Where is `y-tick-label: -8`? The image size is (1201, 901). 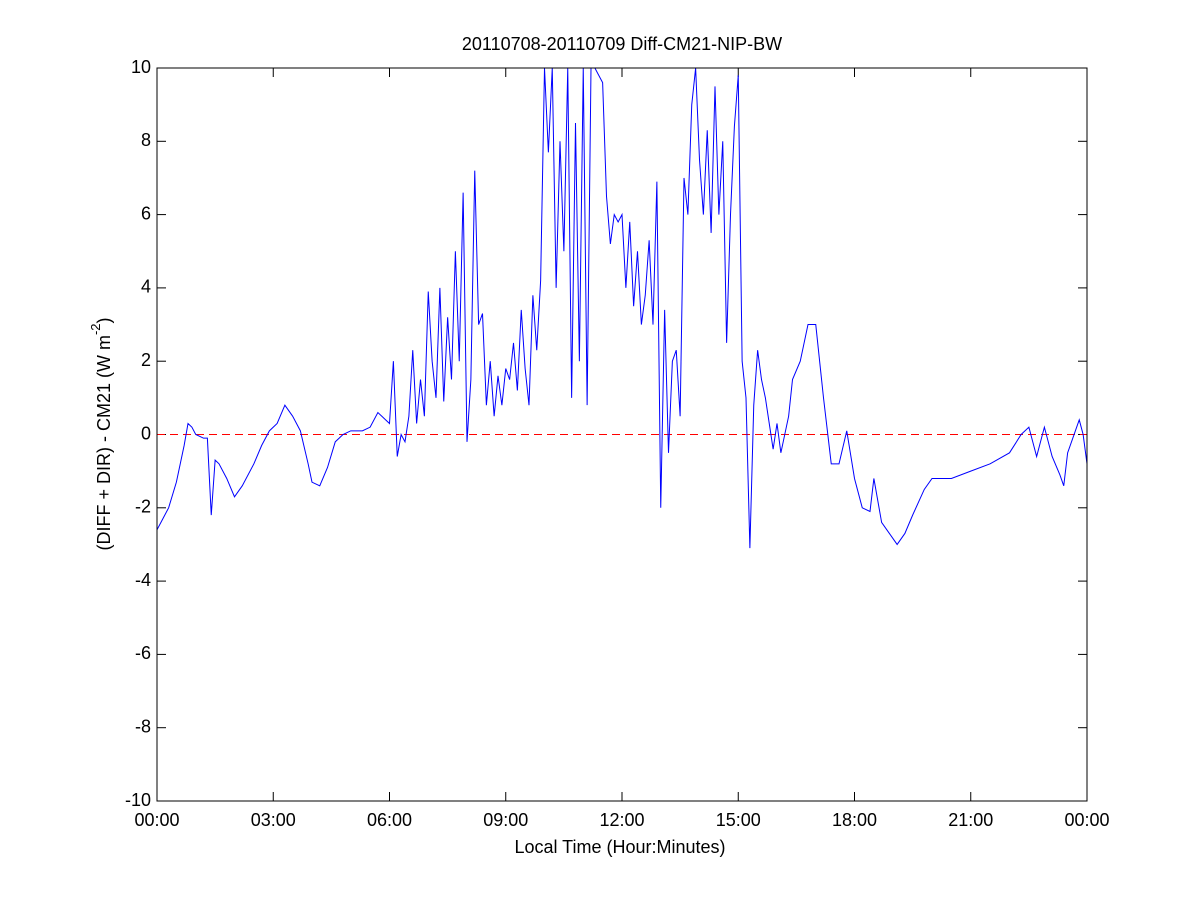
y-tick-label: -8 is located at coordinates (143, 726).